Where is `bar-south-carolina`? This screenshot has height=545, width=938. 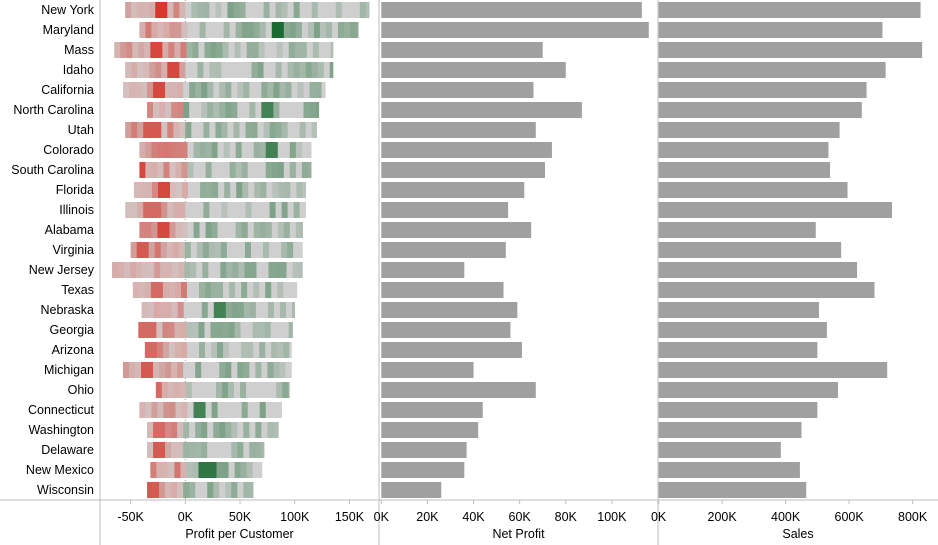
bar-south-carolina is located at coordinates (463, 170).